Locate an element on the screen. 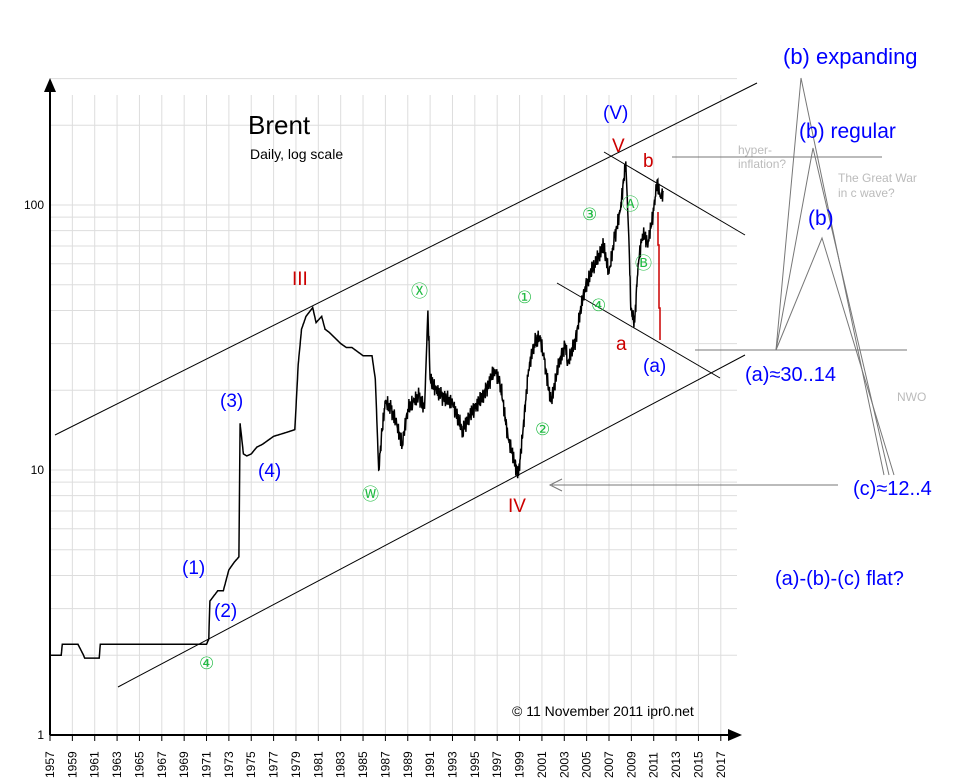 The height and width of the screenshot is (784, 954). chart-title: Brent is located at coordinates (279, 125).